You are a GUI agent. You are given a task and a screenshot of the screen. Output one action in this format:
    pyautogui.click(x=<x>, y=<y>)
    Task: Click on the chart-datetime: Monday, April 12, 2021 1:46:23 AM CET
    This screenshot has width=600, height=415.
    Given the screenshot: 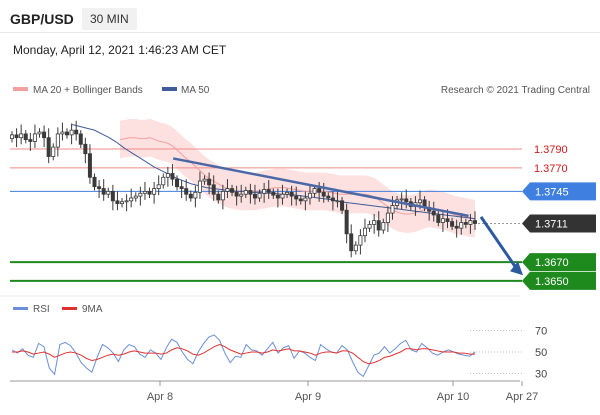 What is the action you would take?
    pyautogui.click(x=120, y=50)
    